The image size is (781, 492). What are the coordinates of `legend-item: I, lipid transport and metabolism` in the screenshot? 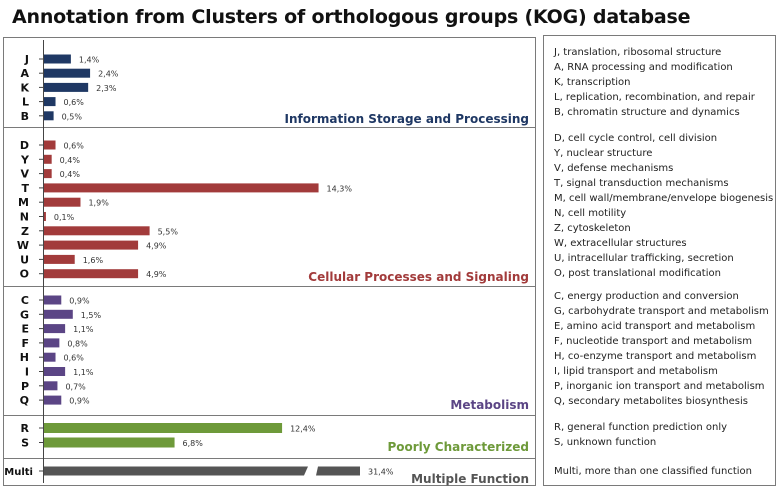 It's located at (636, 371).